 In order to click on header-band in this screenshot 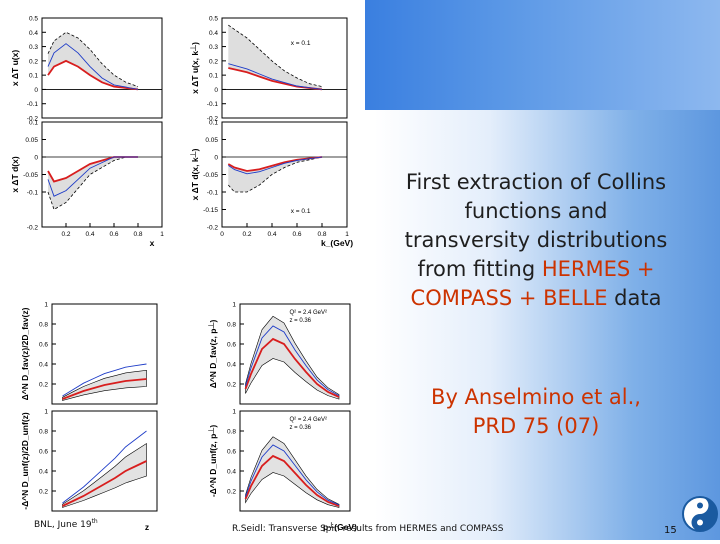, I will do `click(542, 55)`.